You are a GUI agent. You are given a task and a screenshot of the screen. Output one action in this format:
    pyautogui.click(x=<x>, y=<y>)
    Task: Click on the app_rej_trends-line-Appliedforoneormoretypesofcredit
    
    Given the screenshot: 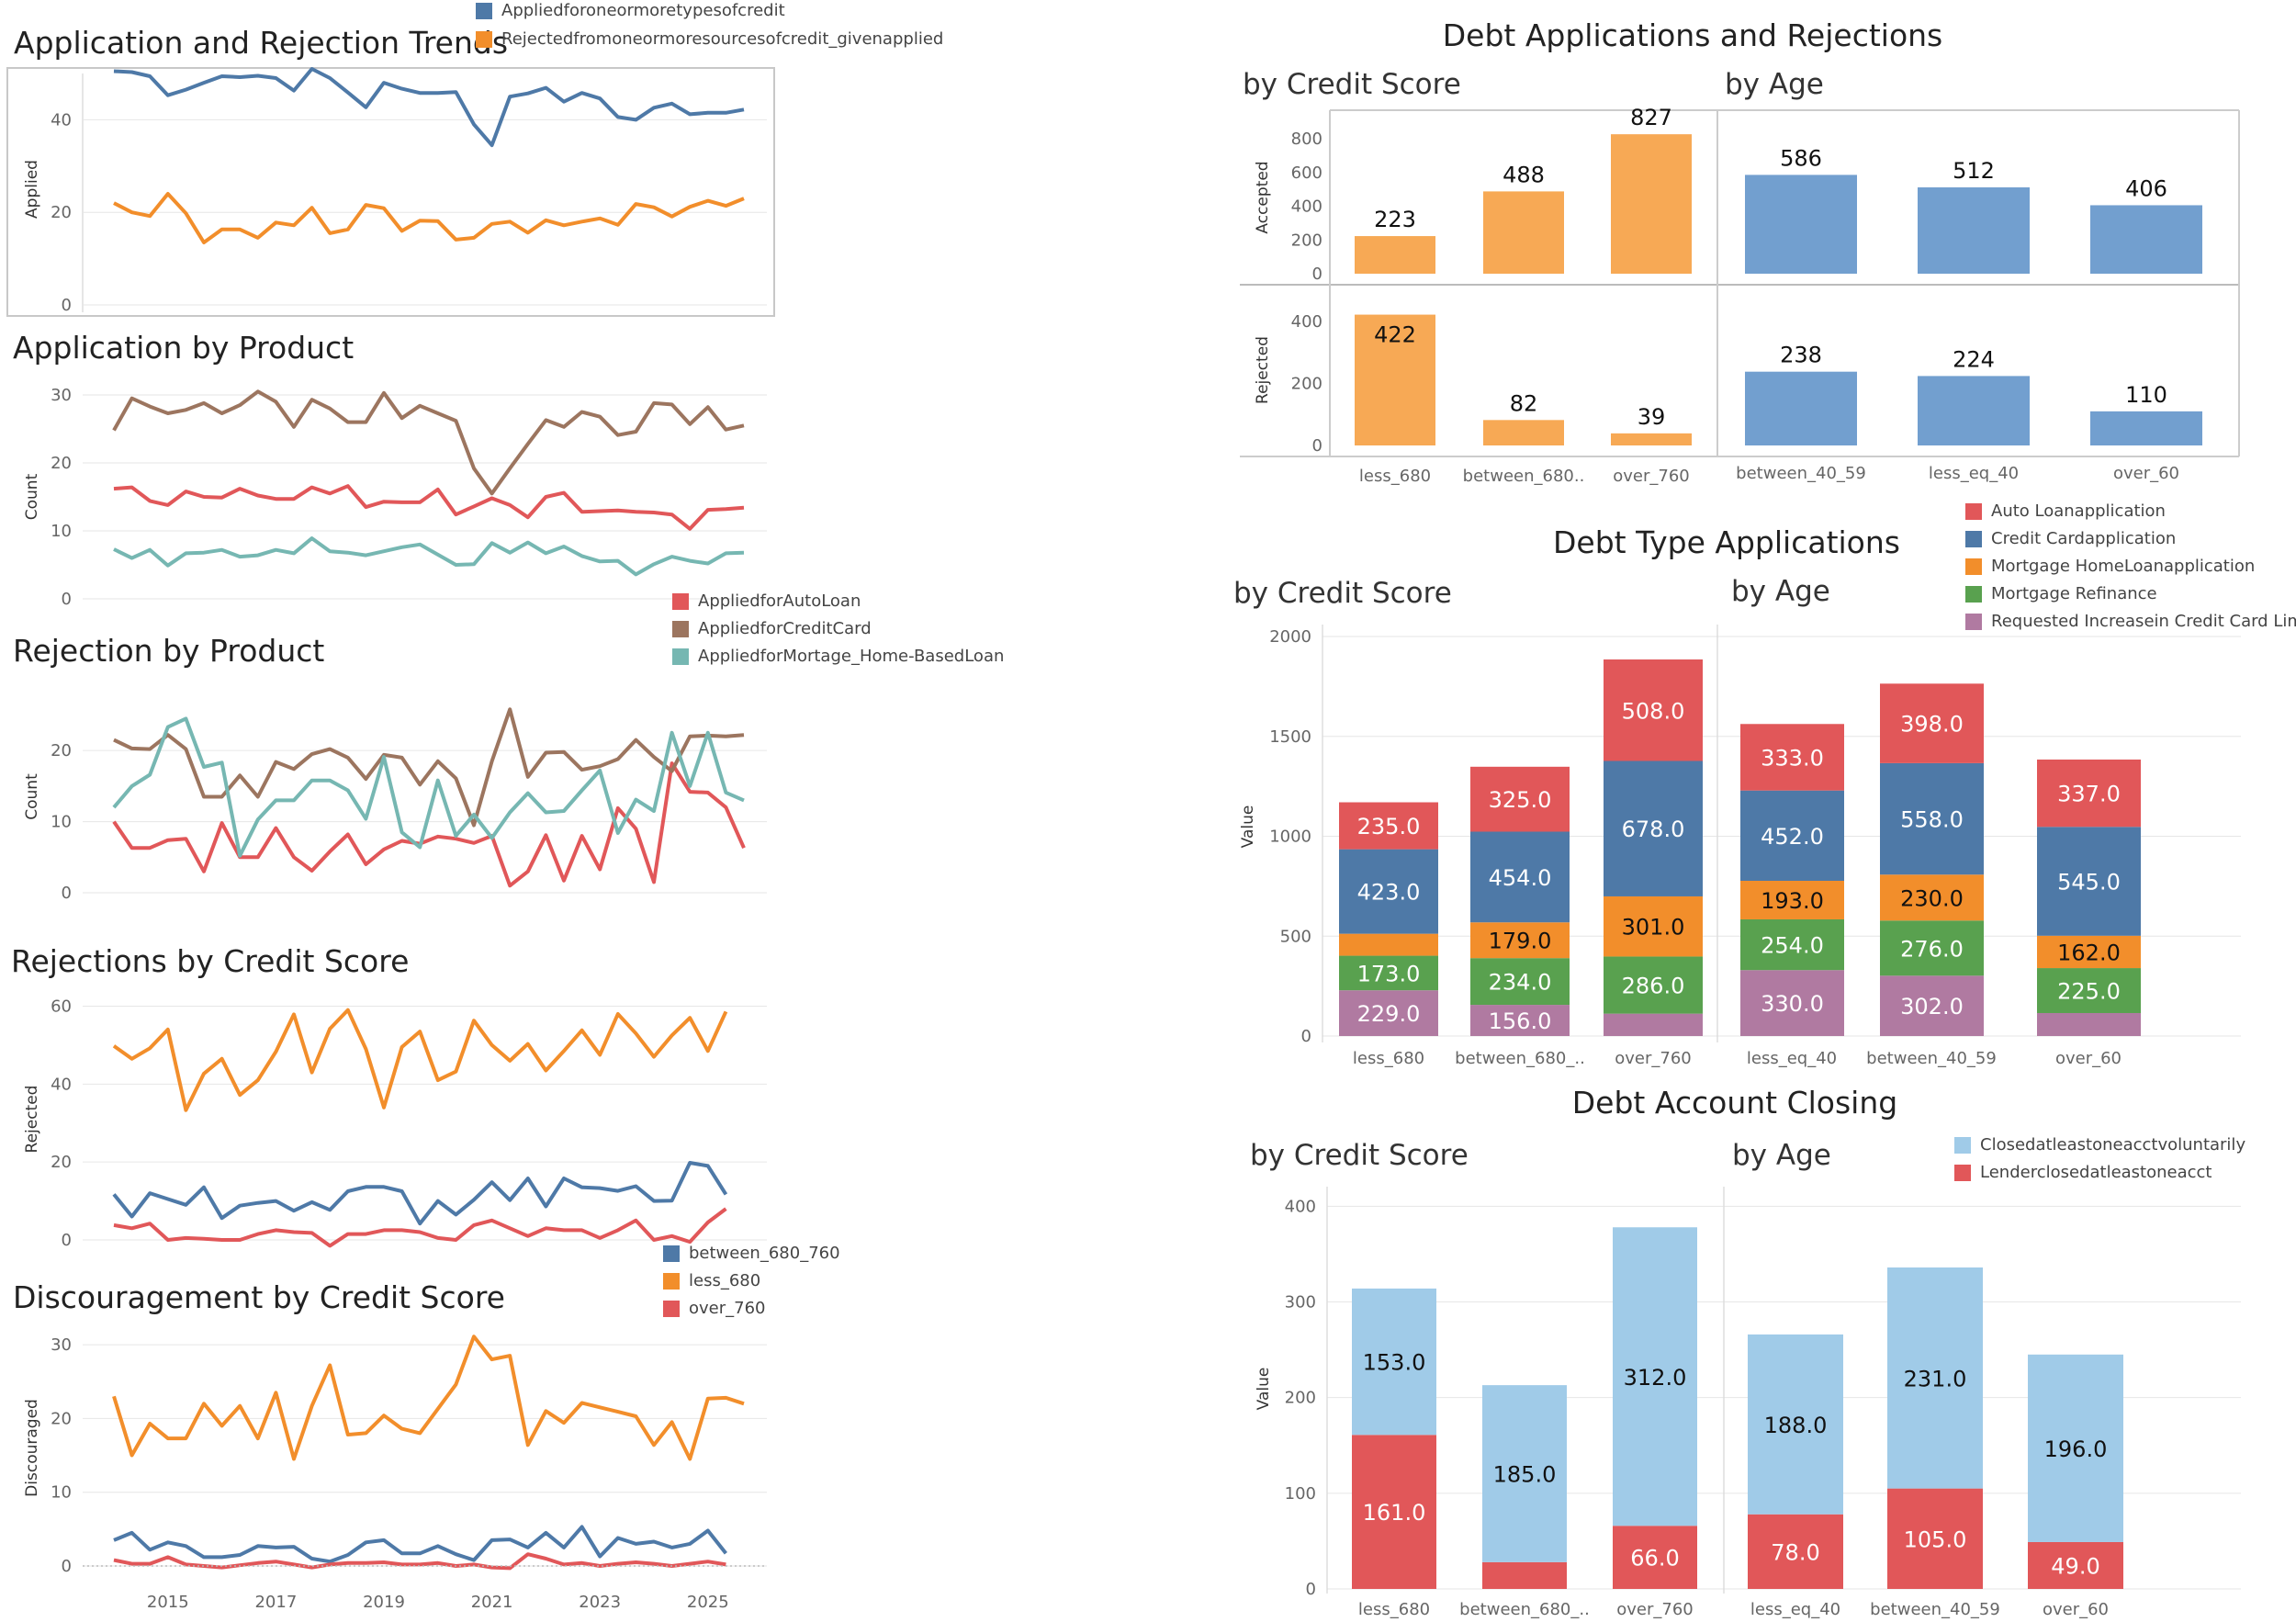 What is the action you would take?
    pyautogui.click(x=429, y=107)
    